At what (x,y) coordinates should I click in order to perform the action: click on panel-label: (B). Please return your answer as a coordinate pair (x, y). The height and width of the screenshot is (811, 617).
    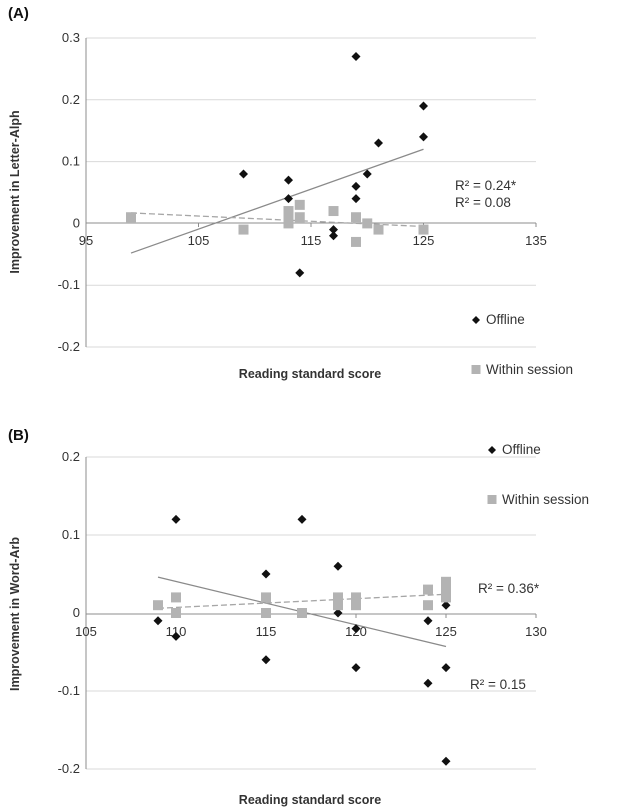
    Looking at the image, I should click on (18, 435).